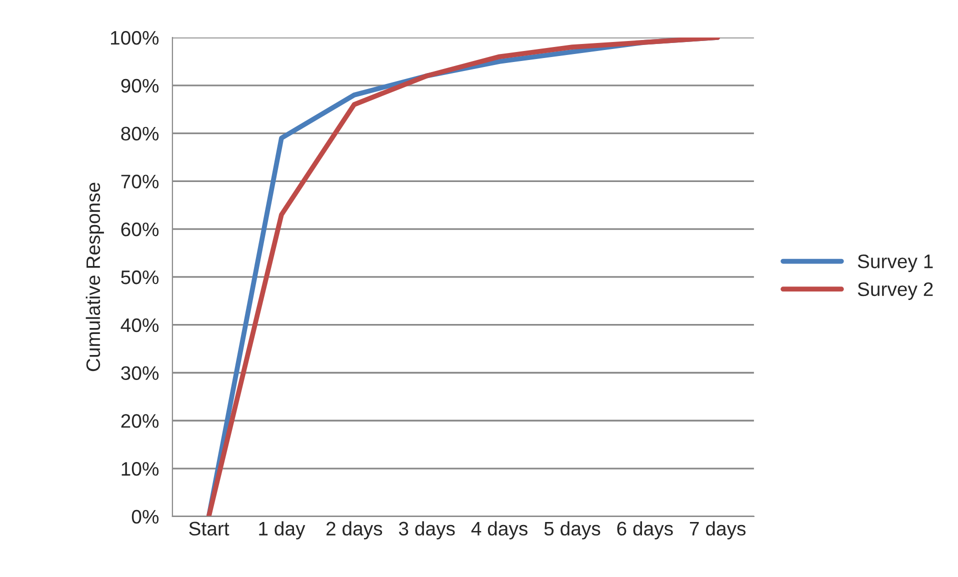 This screenshot has height=577, width=958. What do you see at coordinates (354, 530) in the screenshot?
I see `x-tick-label: 2 days` at bounding box center [354, 530].